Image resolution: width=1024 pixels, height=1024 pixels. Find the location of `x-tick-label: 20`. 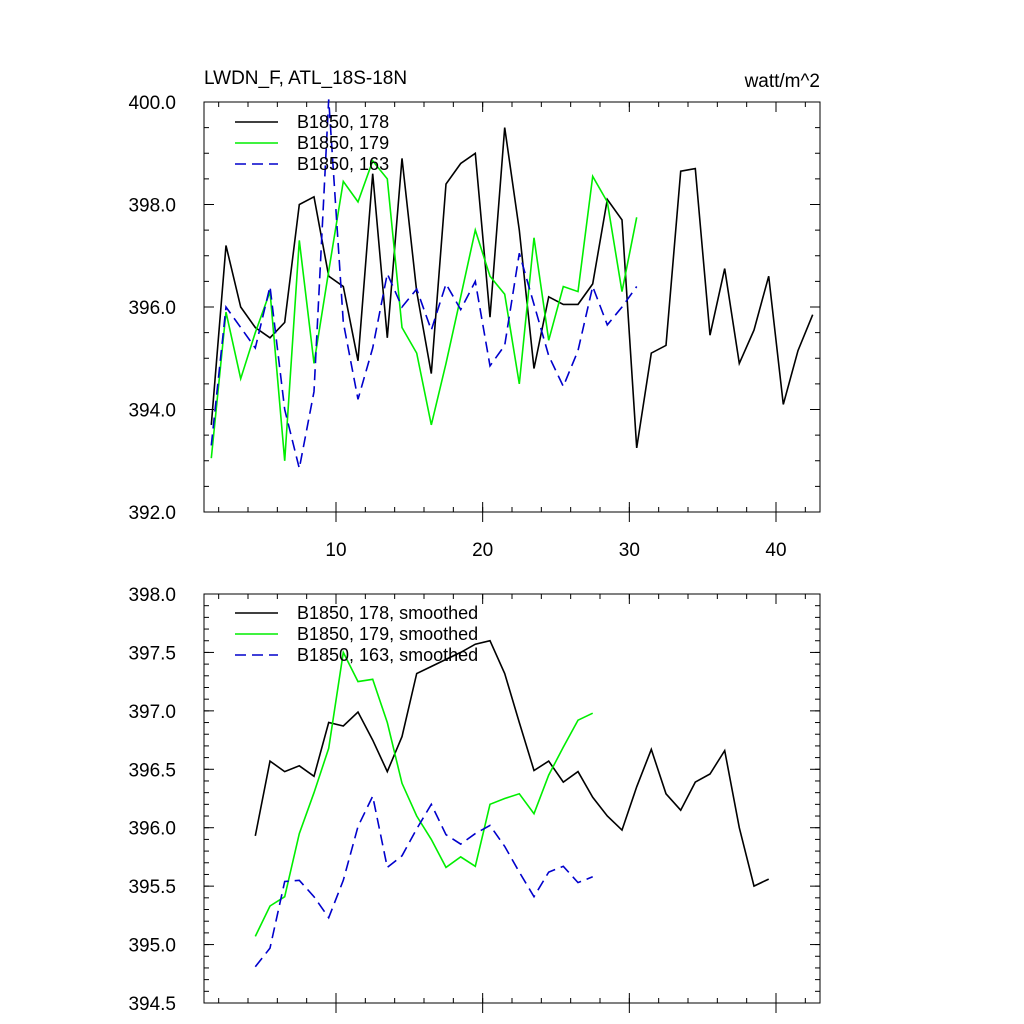

x-tick-label: 20 is located at coordinates (482, 550).